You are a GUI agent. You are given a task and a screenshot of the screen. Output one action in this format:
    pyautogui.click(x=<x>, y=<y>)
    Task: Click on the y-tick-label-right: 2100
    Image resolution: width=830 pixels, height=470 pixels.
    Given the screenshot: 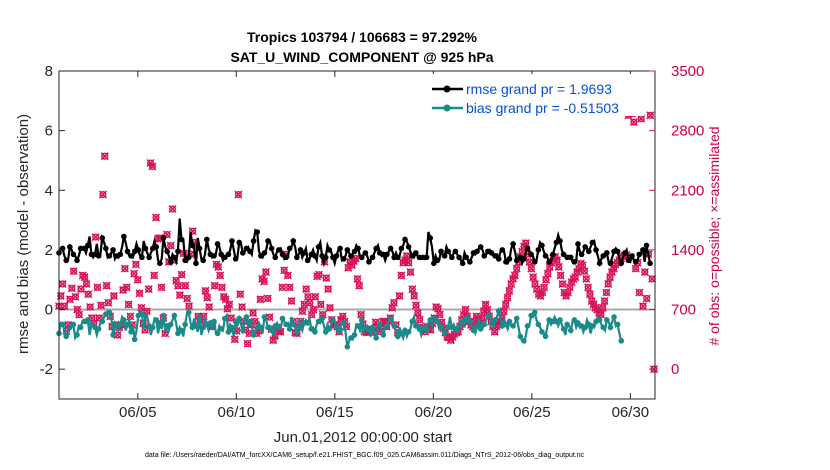 What is the action you would take?
    pyautogui.click(x=687, y=190)
    